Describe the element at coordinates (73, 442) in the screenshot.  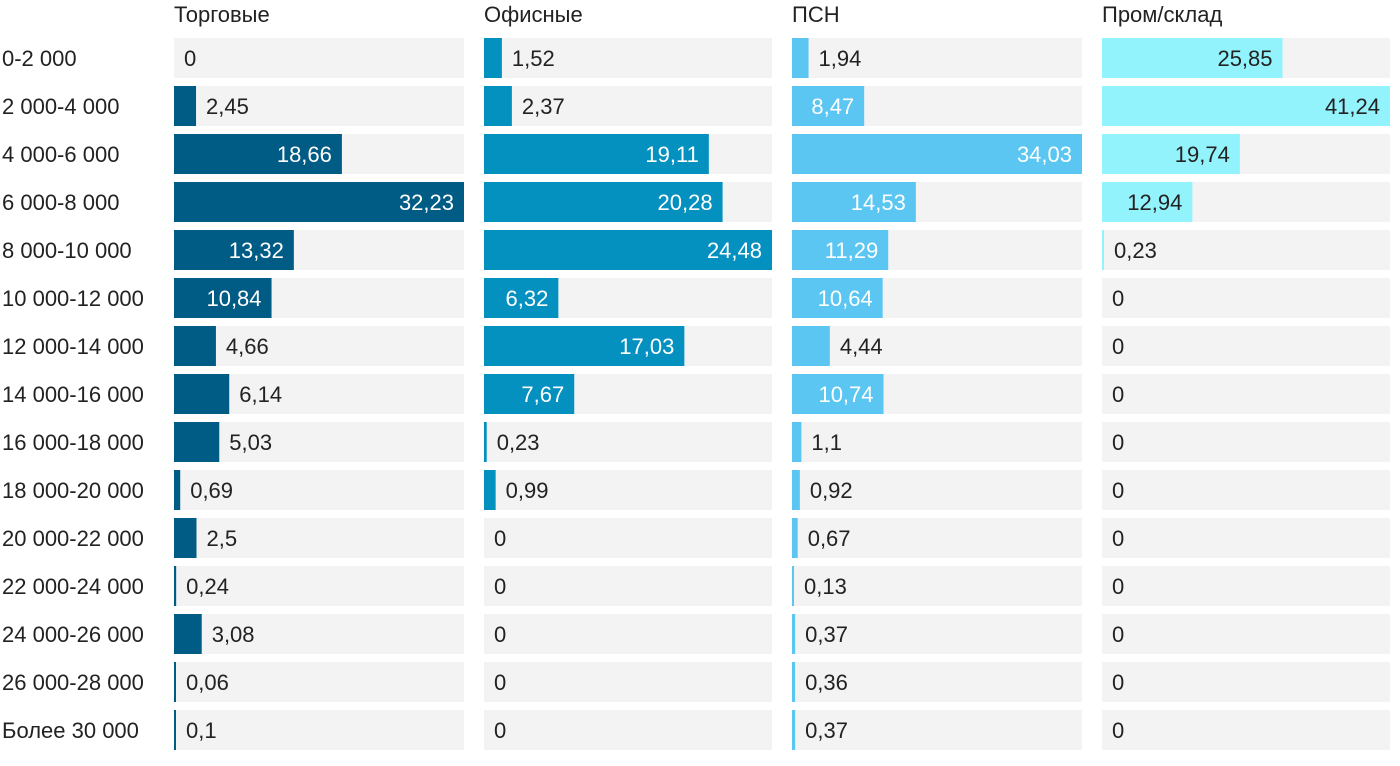
I see `category-label: 16 000-18 000` at that location.